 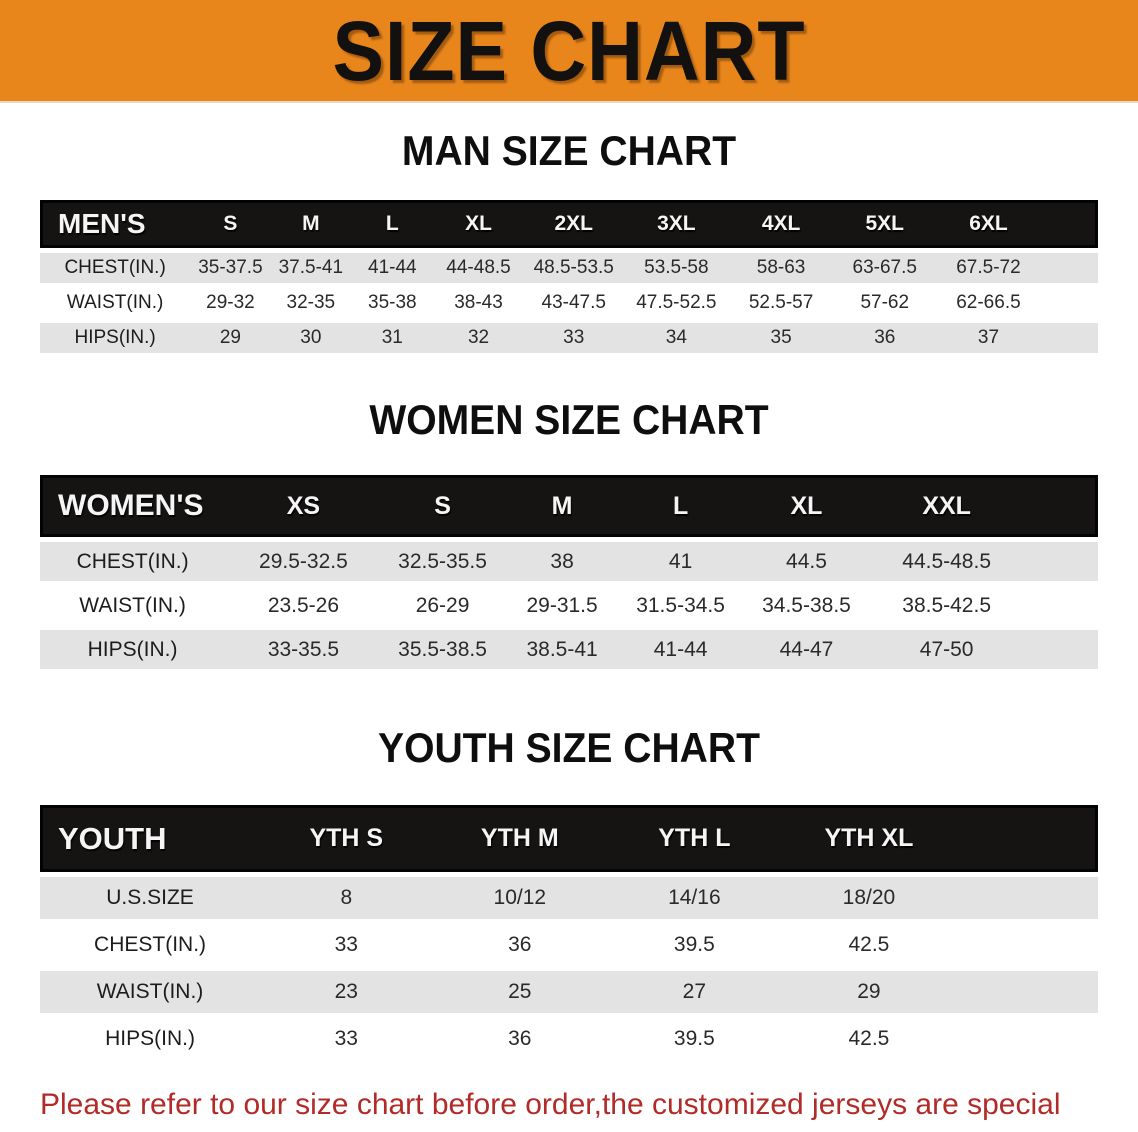 I want to click on size-chart-banner: SIZE CHART, so click(x=569, y=51).